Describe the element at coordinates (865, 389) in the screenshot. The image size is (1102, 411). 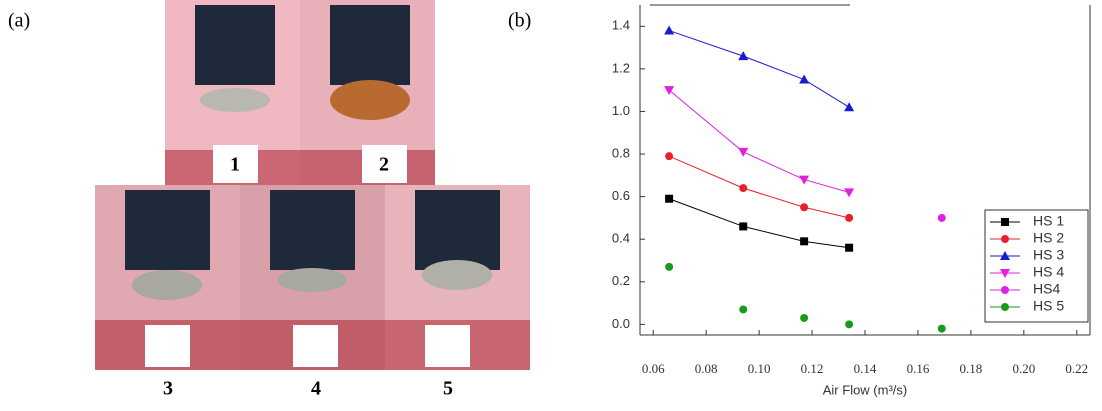
I see `x-axis-label: Air Flow (m³/s)` at that location.